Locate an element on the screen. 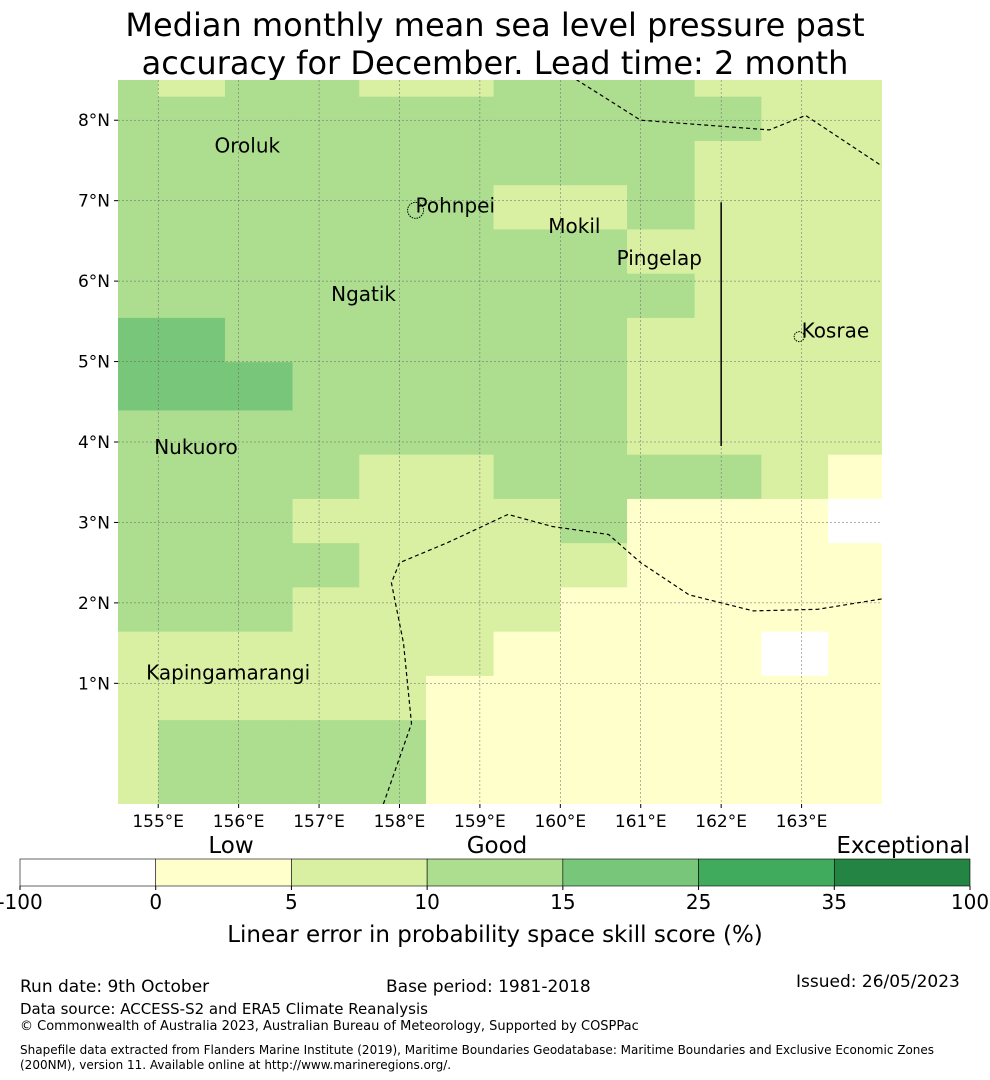  colorbar-tick-label: 0 is located at coordinates (155, 902).